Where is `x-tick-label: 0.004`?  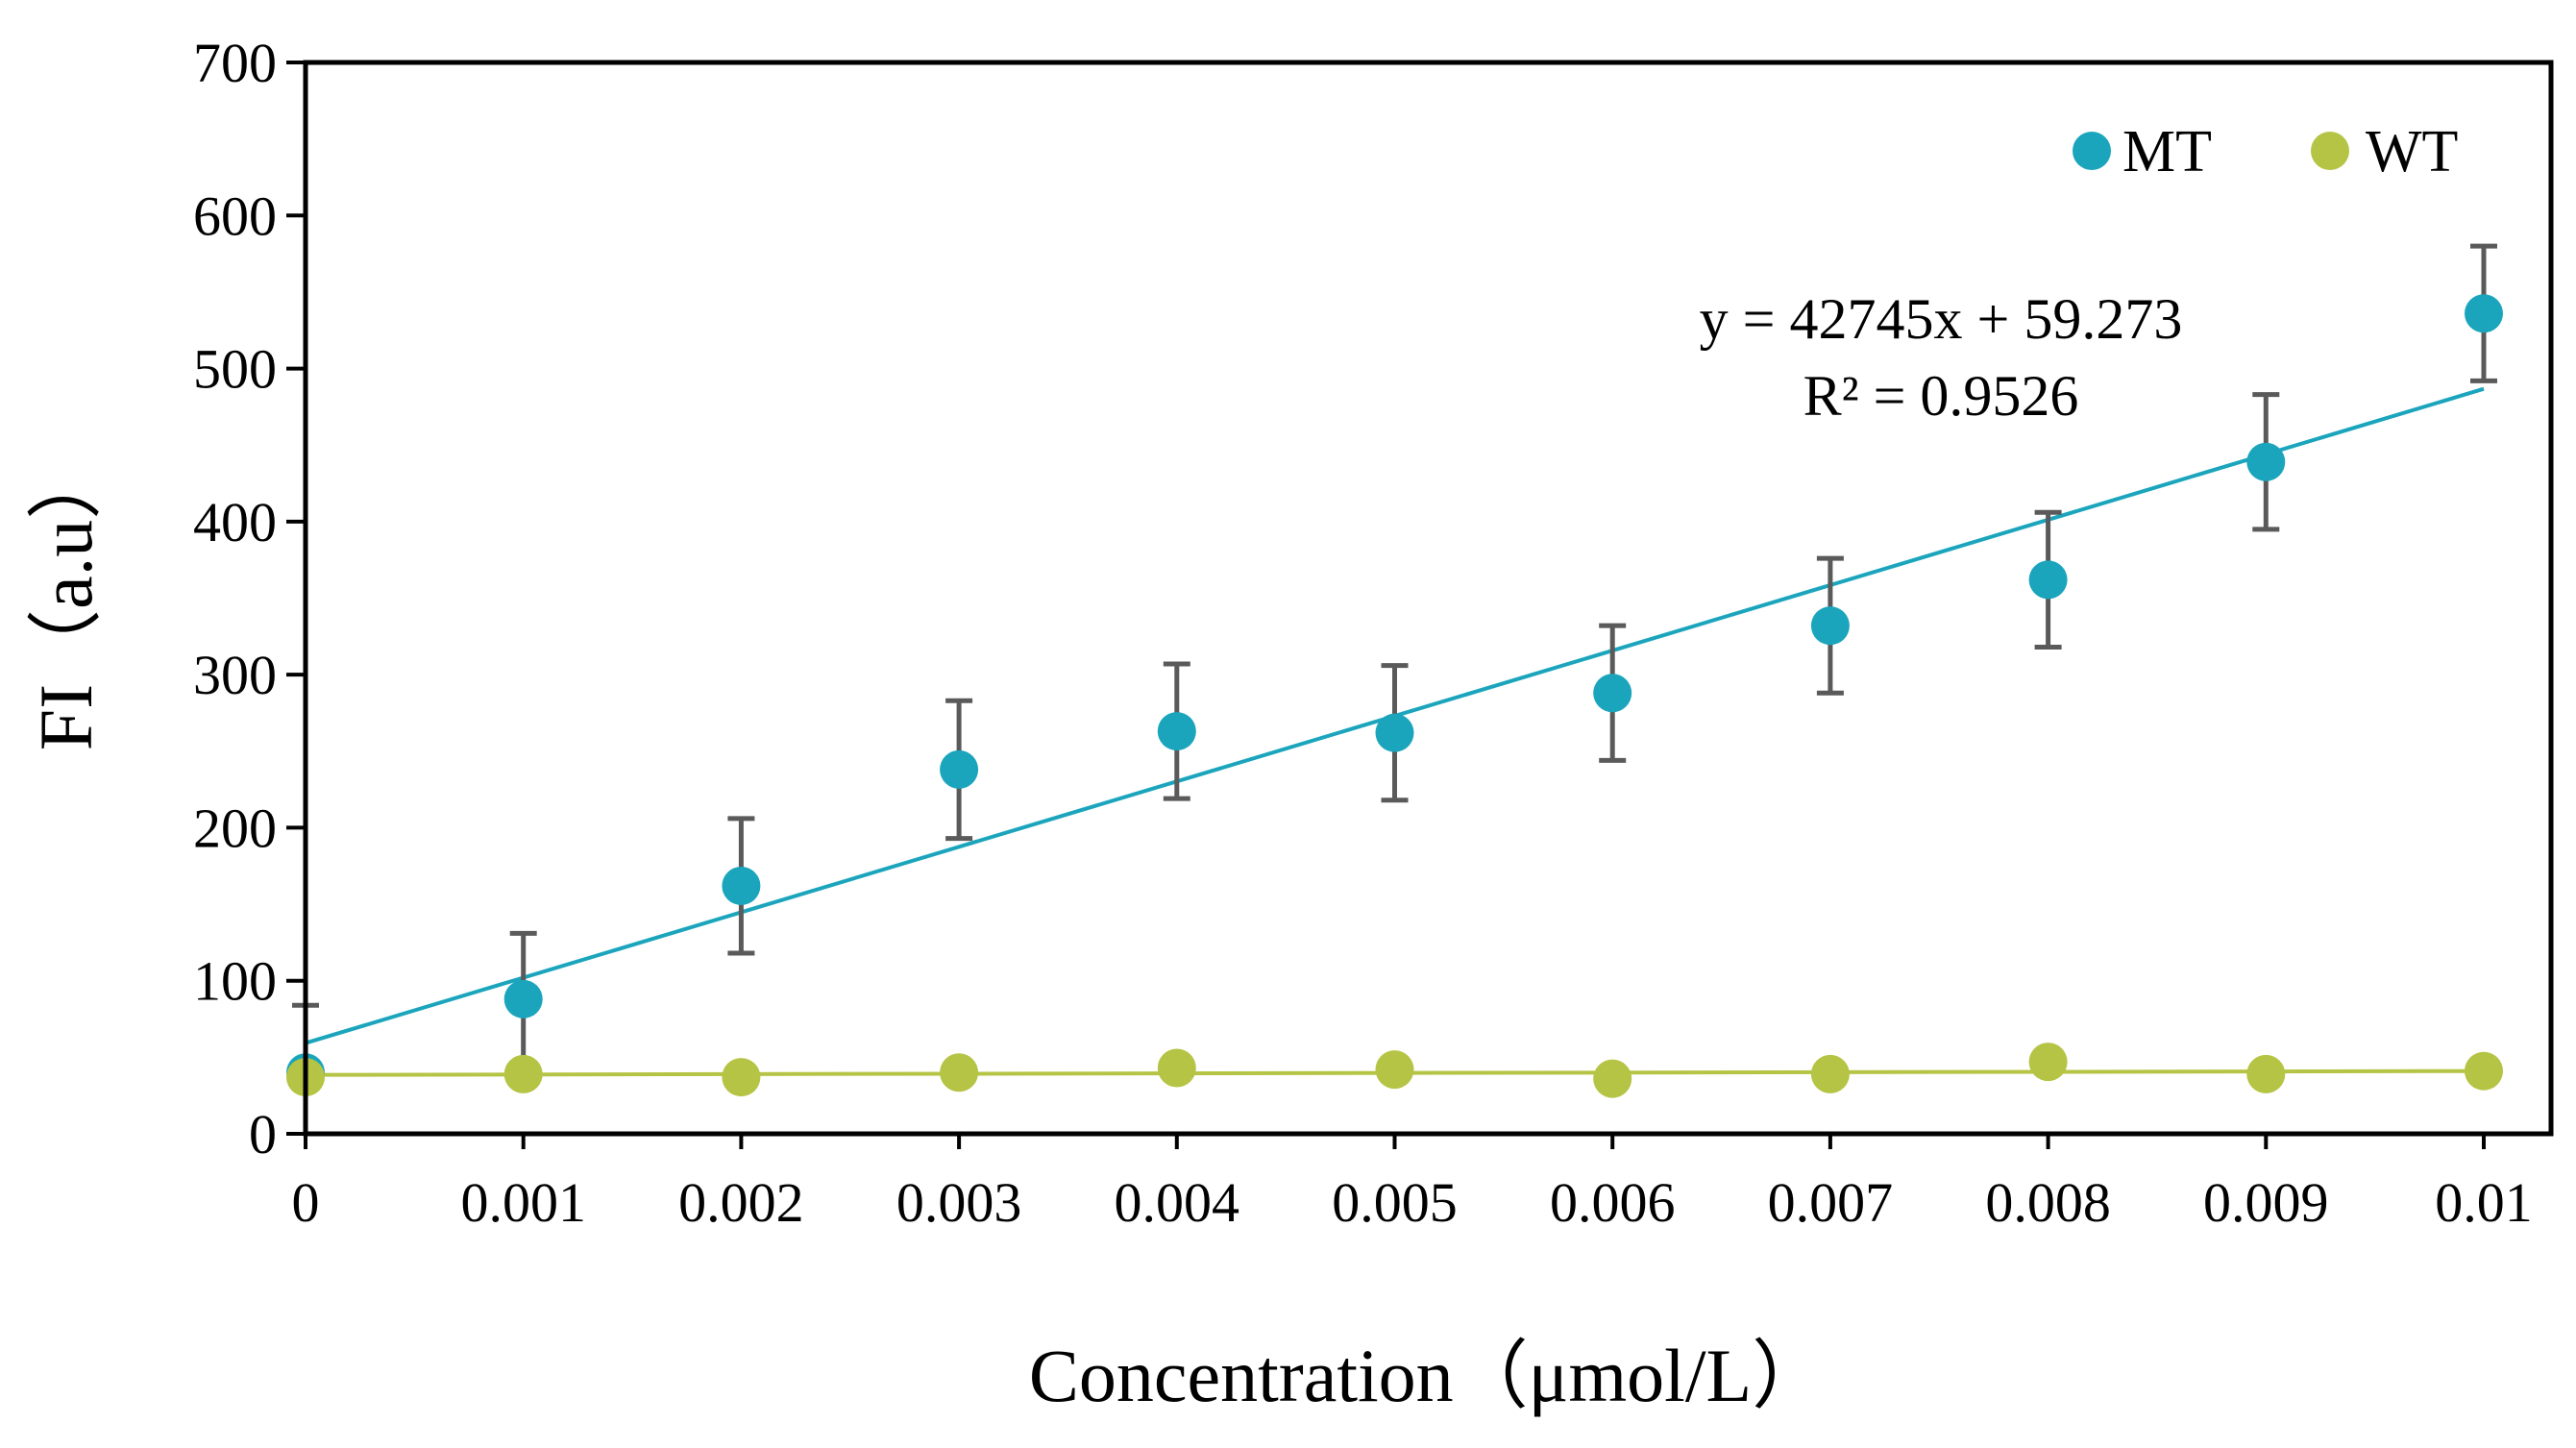 x-tick-label: 0.004 is located at coordinates (1177, 1202).